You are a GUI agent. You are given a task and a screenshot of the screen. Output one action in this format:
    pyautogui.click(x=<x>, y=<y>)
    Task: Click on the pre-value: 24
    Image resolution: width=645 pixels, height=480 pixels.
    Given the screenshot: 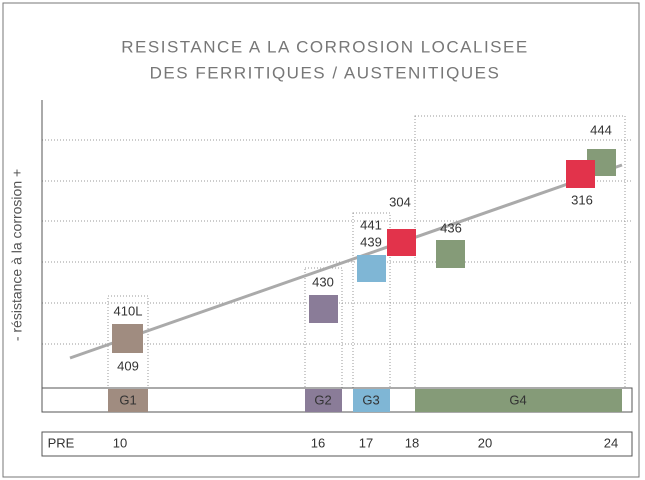 What is the action you would take?
    pyautogui.click(x=611, y=442)
    